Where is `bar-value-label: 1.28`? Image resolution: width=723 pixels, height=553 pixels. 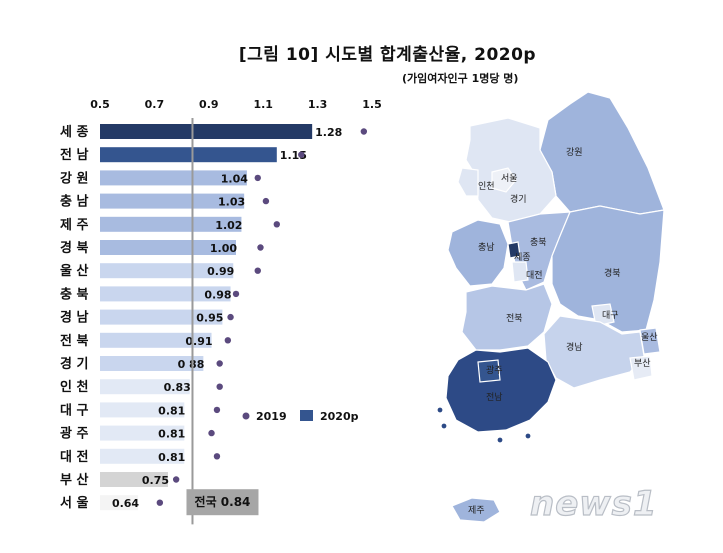 bar-value-label: 1.28 is located at coordinates (328, 132).